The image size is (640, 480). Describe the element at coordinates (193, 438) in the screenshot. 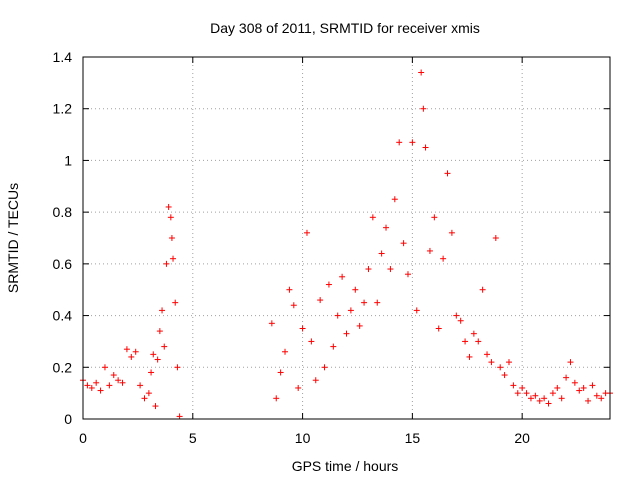

I see `x-tick-label: 5` at that location.